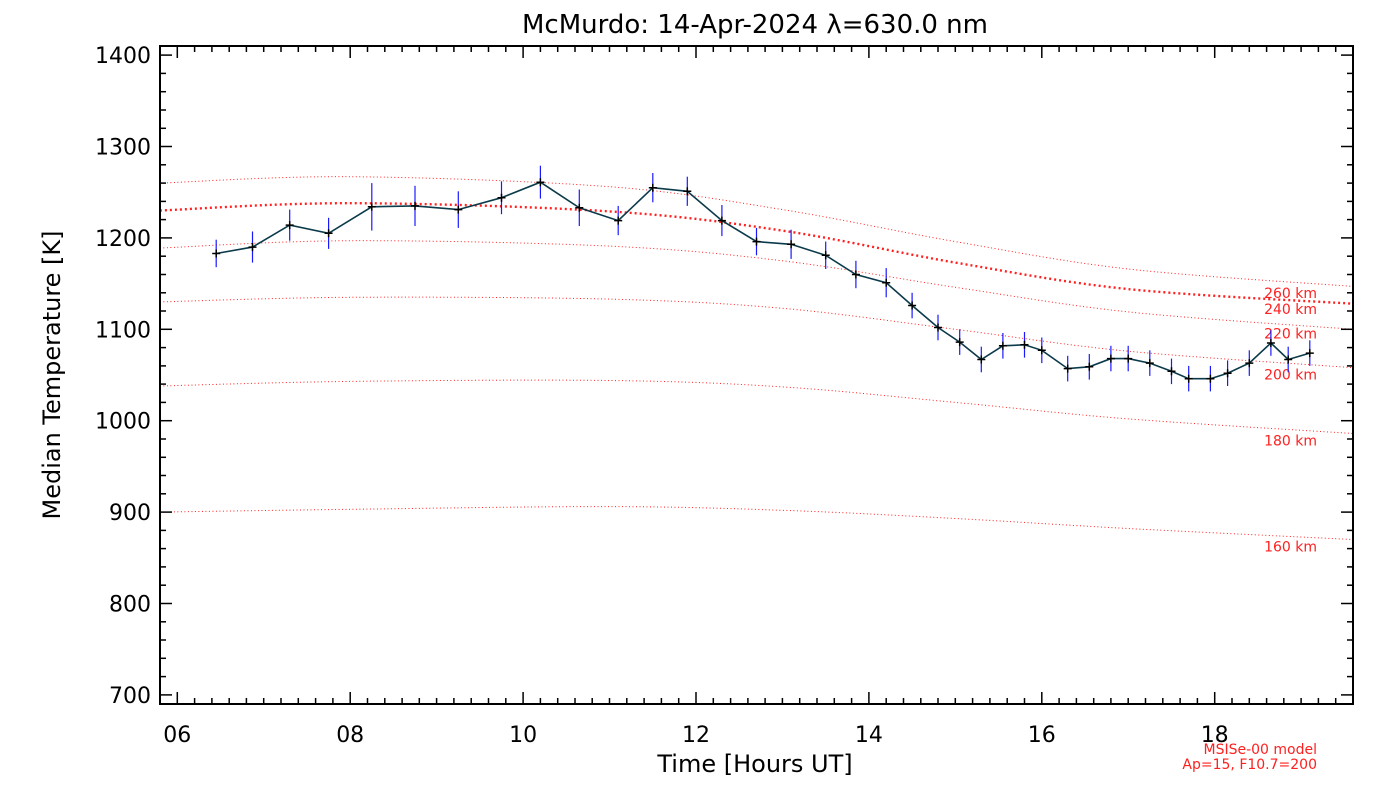 The height and width of the screenshot is (800, 1400). Describe the element at coordinates (52, 374) in the screenshot. I see `y-axis-label: Median Temperature [K]` at that location.